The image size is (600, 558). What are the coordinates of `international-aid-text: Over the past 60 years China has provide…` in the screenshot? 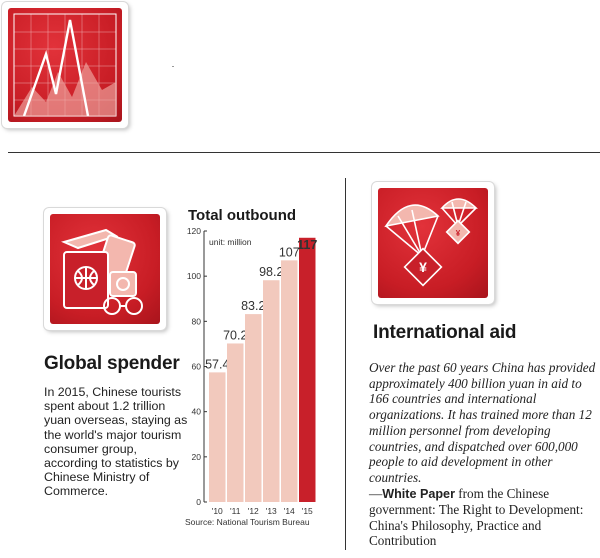 It's located at (482, 422).